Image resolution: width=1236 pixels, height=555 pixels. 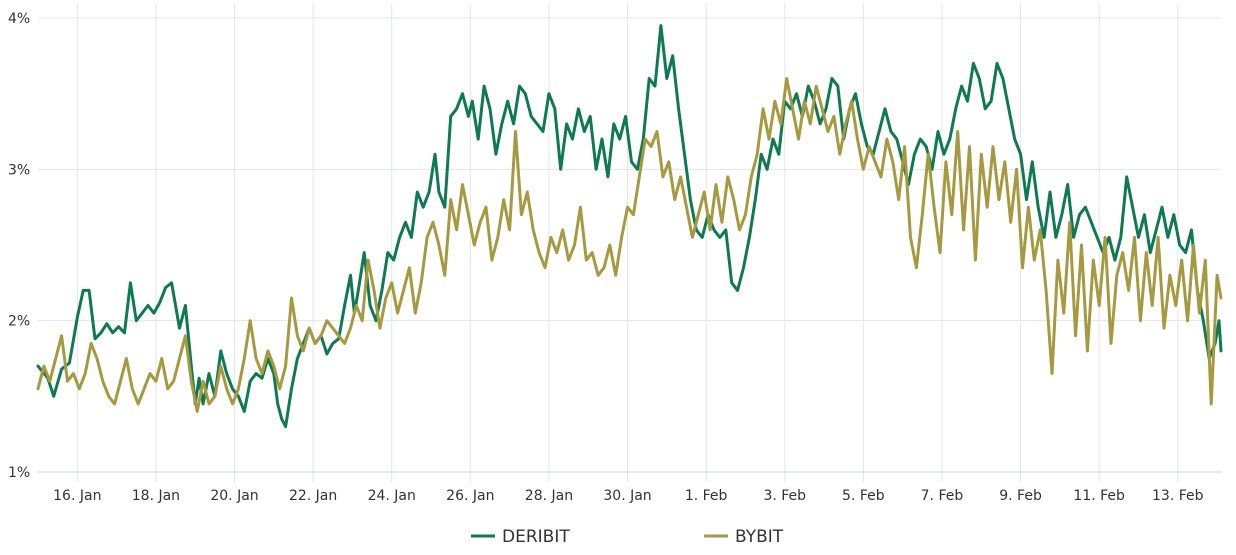 What do you see at coordinates (19, 473) in the screenshot?
I see `y-tick-label: 1%` at bounding box center [19, 473].